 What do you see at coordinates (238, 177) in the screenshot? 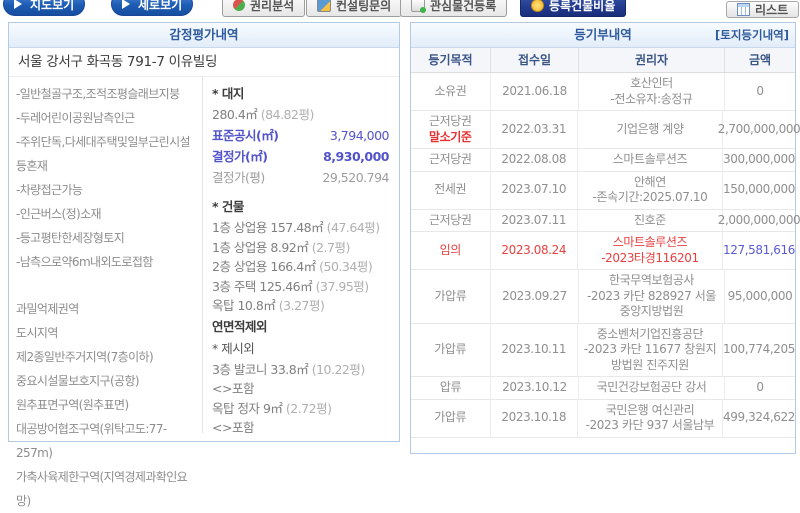
I see `land-price-label: 결정가(평)` at bounding box center [238, 177].